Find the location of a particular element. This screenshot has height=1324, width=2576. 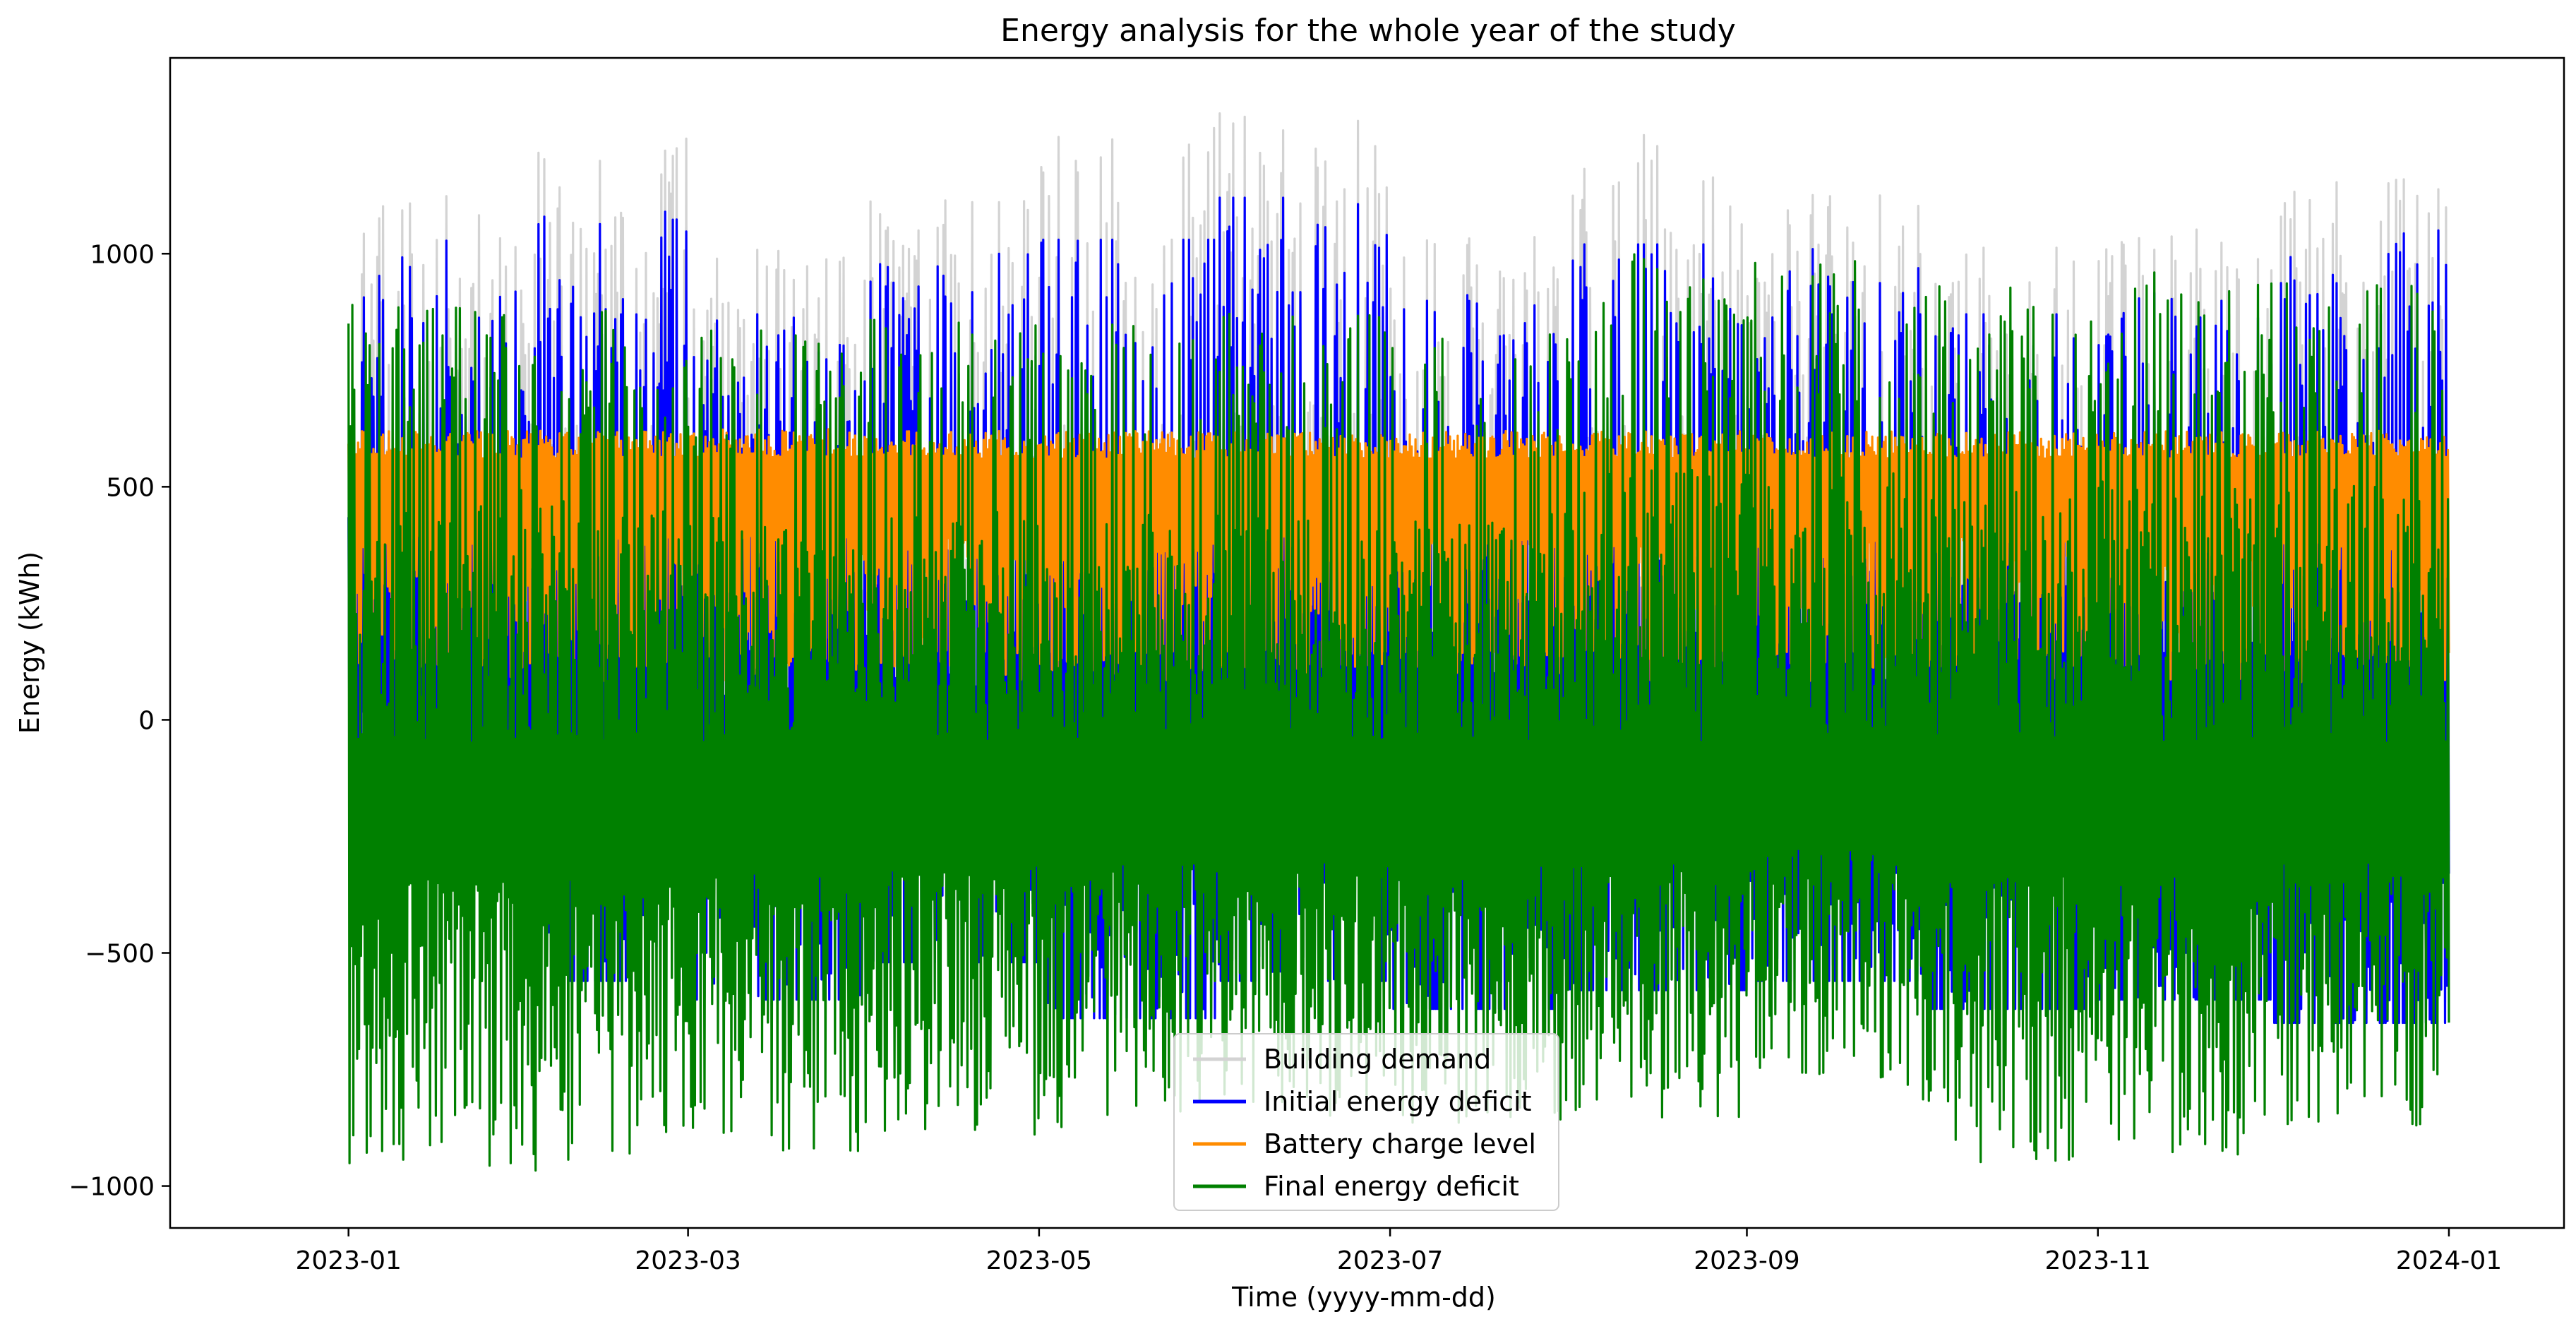

y-tick-label: 500 is located at coordinates (130, 487).